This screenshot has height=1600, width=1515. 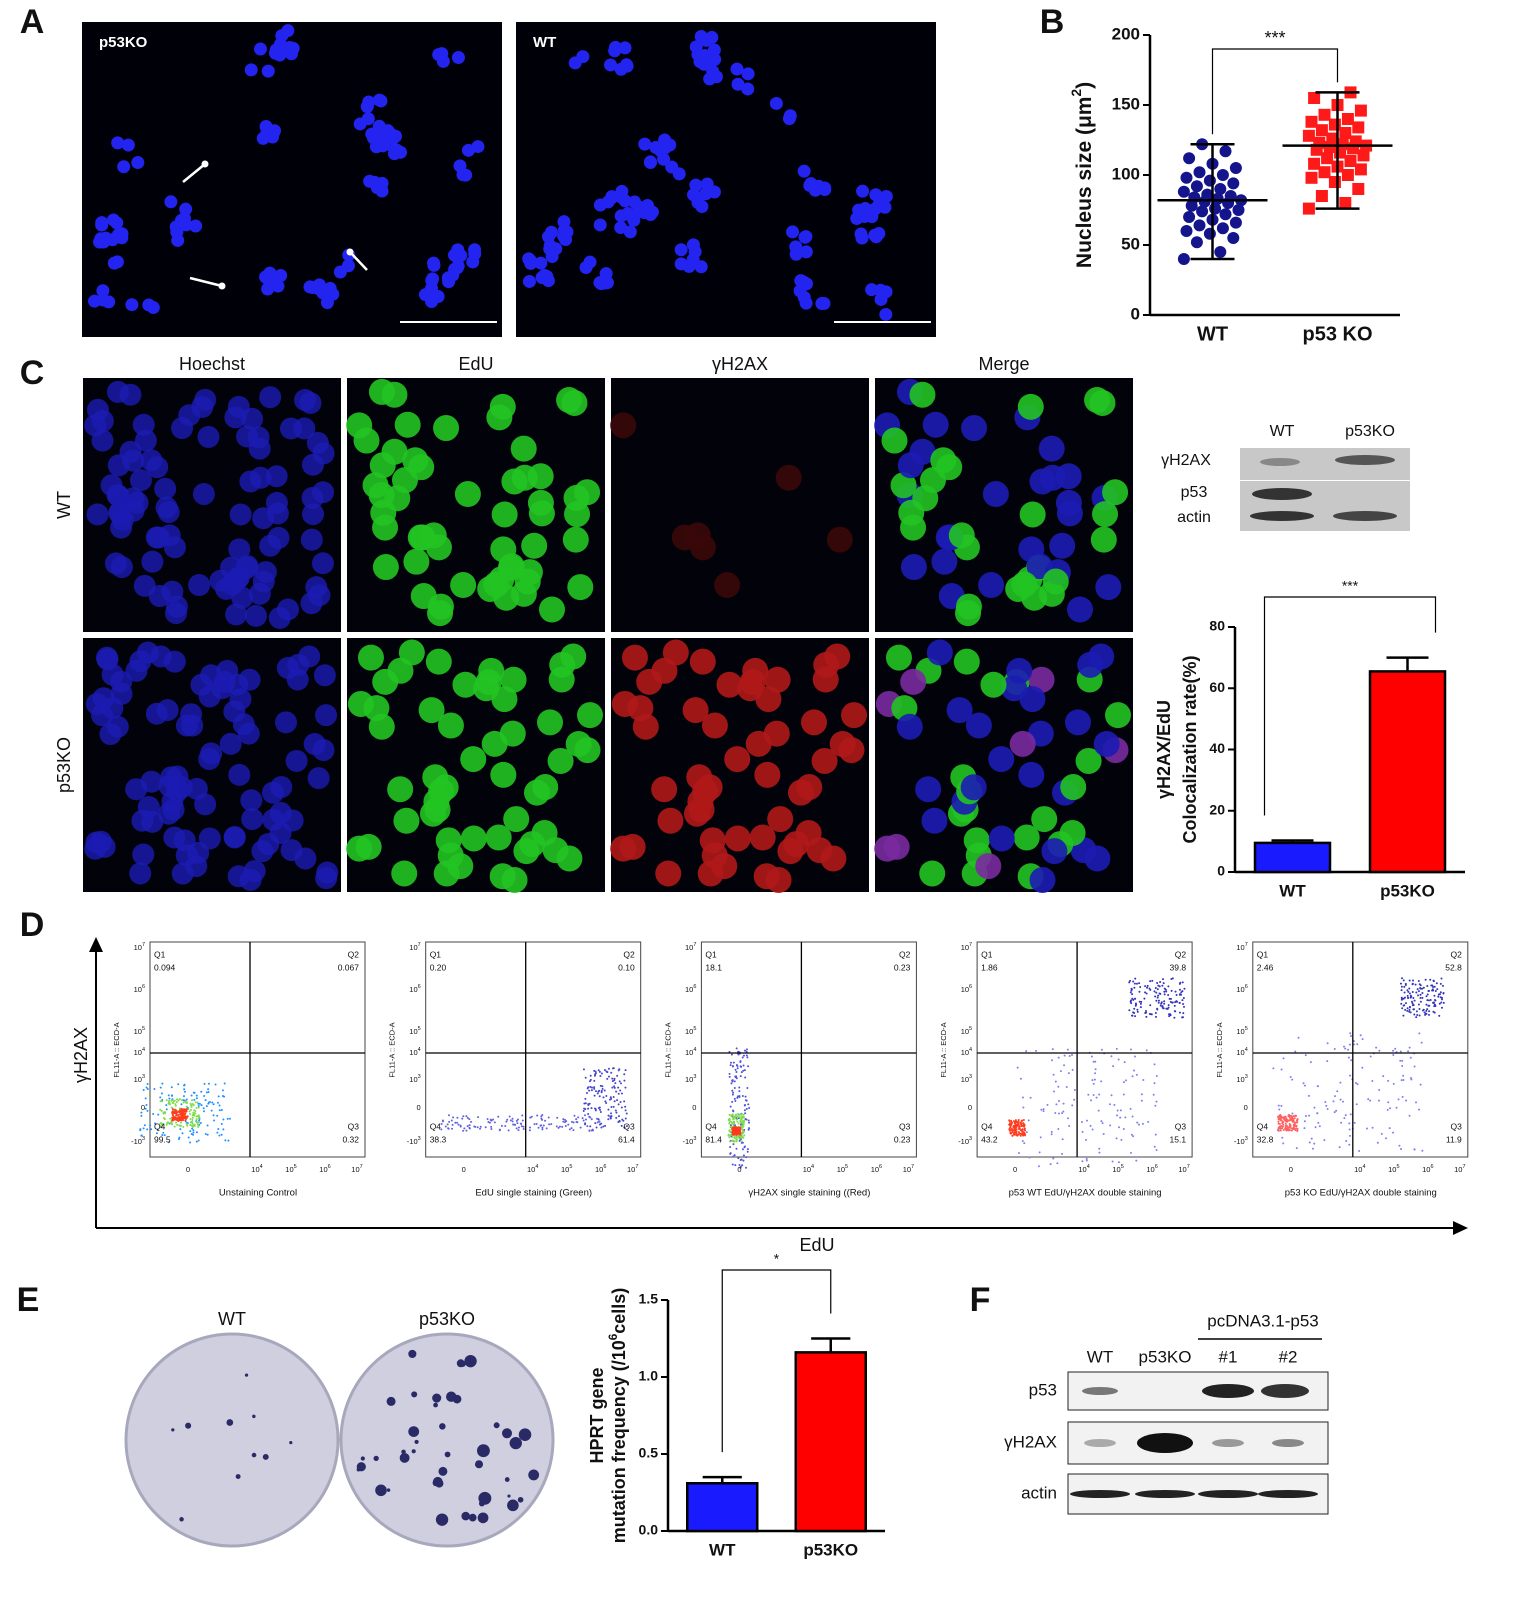 I want to click on quadrant-value: 38.3, so click(x=438, y=1139).